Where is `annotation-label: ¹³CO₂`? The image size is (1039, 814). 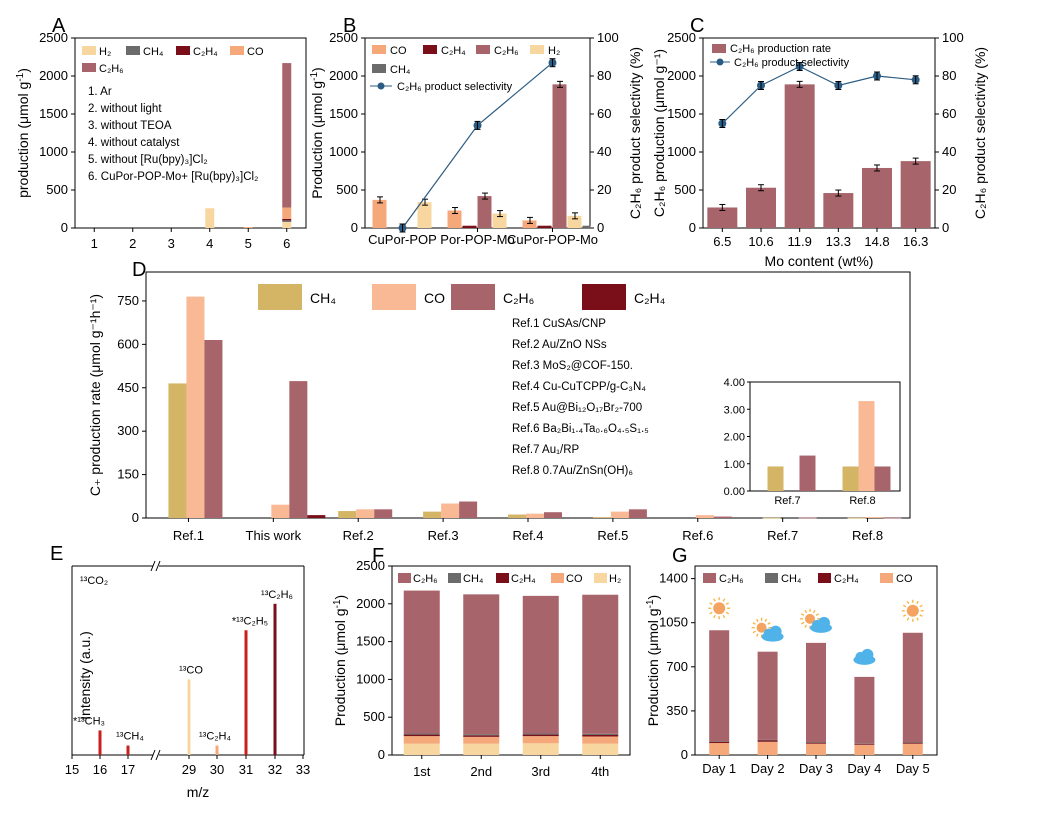 annotation-label: ¹³CO₂ is located at coordinates (94, 581).